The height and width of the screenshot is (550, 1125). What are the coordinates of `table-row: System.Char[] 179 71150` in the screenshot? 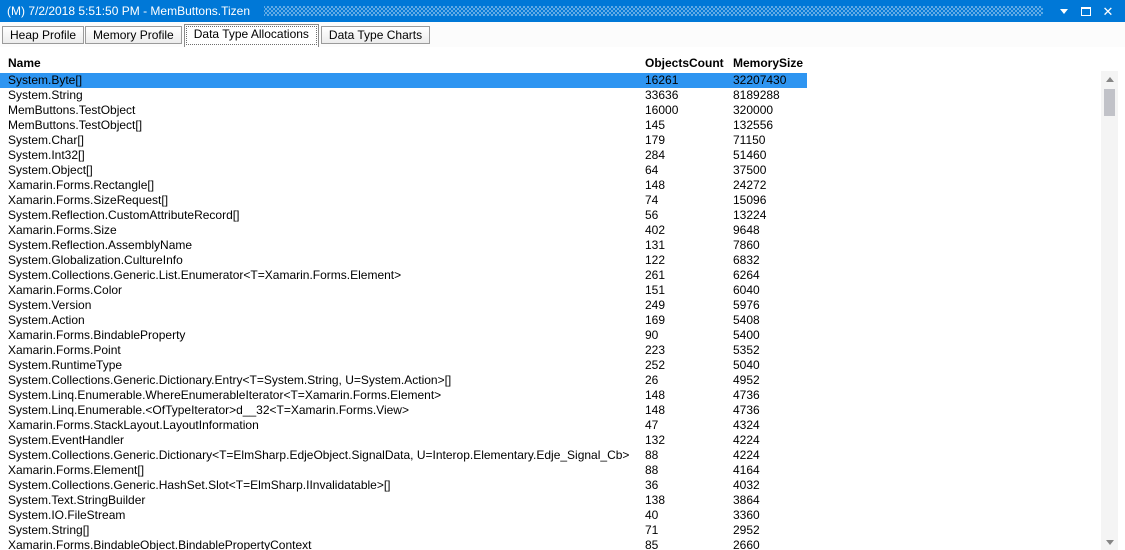 It's located at (403, 140).